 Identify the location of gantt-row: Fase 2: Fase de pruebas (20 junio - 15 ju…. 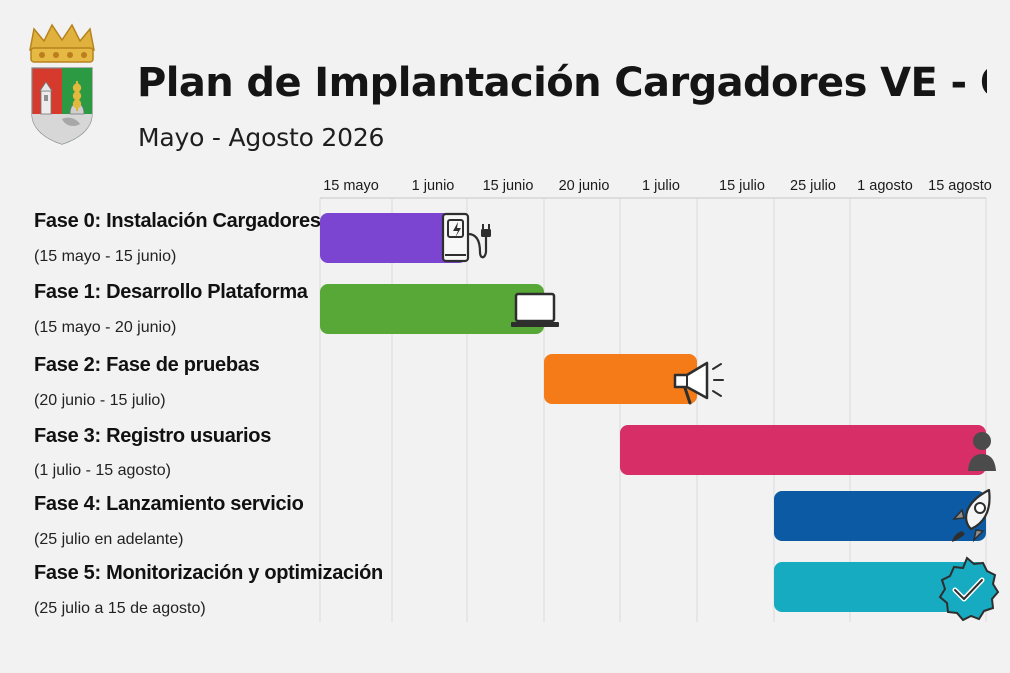
(379, 381).